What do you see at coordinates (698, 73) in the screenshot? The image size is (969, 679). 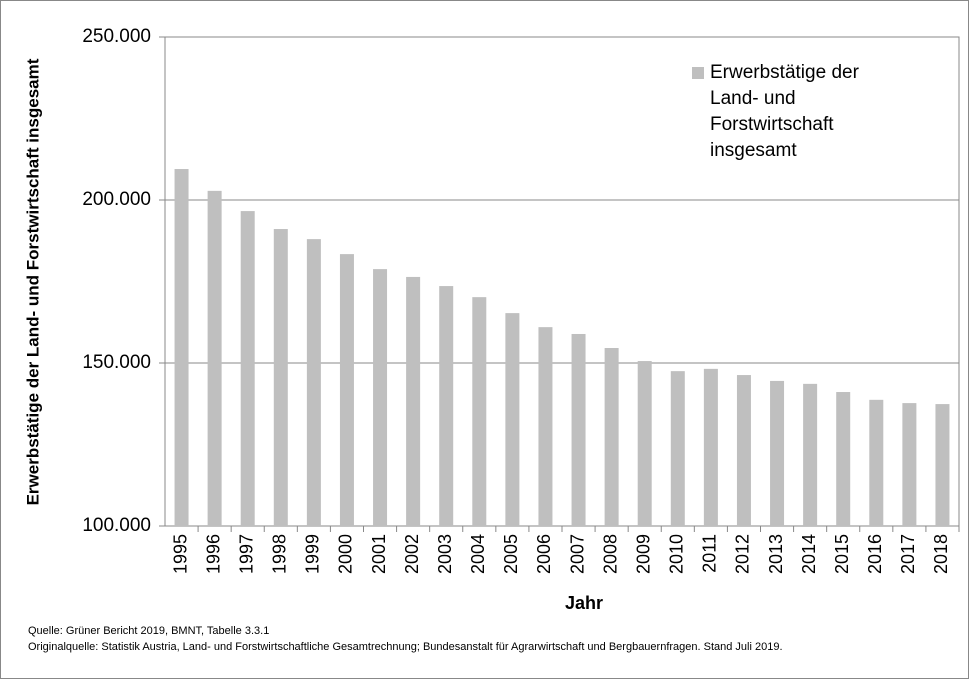 I see `legend-swatch` at bounding box center [698, 73].